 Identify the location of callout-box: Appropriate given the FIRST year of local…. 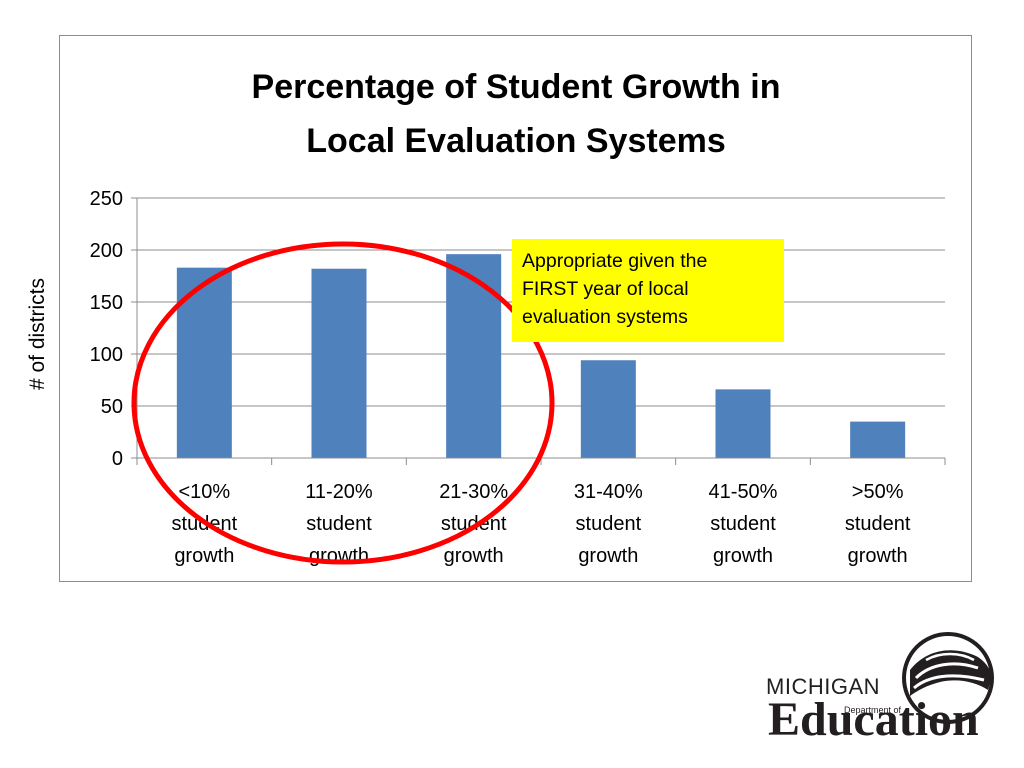
(648, 290).